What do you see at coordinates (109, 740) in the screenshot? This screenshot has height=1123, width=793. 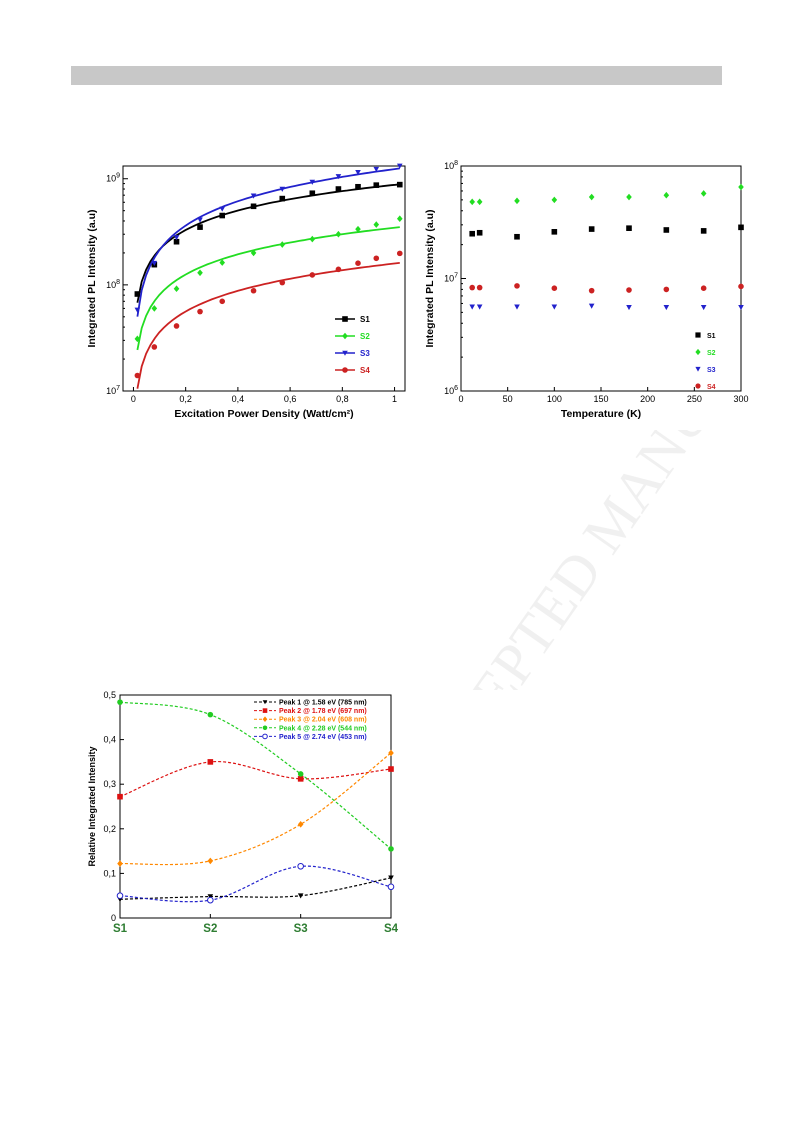 I see `y-tick-label: 0,4` at bounding box center [109, 740].